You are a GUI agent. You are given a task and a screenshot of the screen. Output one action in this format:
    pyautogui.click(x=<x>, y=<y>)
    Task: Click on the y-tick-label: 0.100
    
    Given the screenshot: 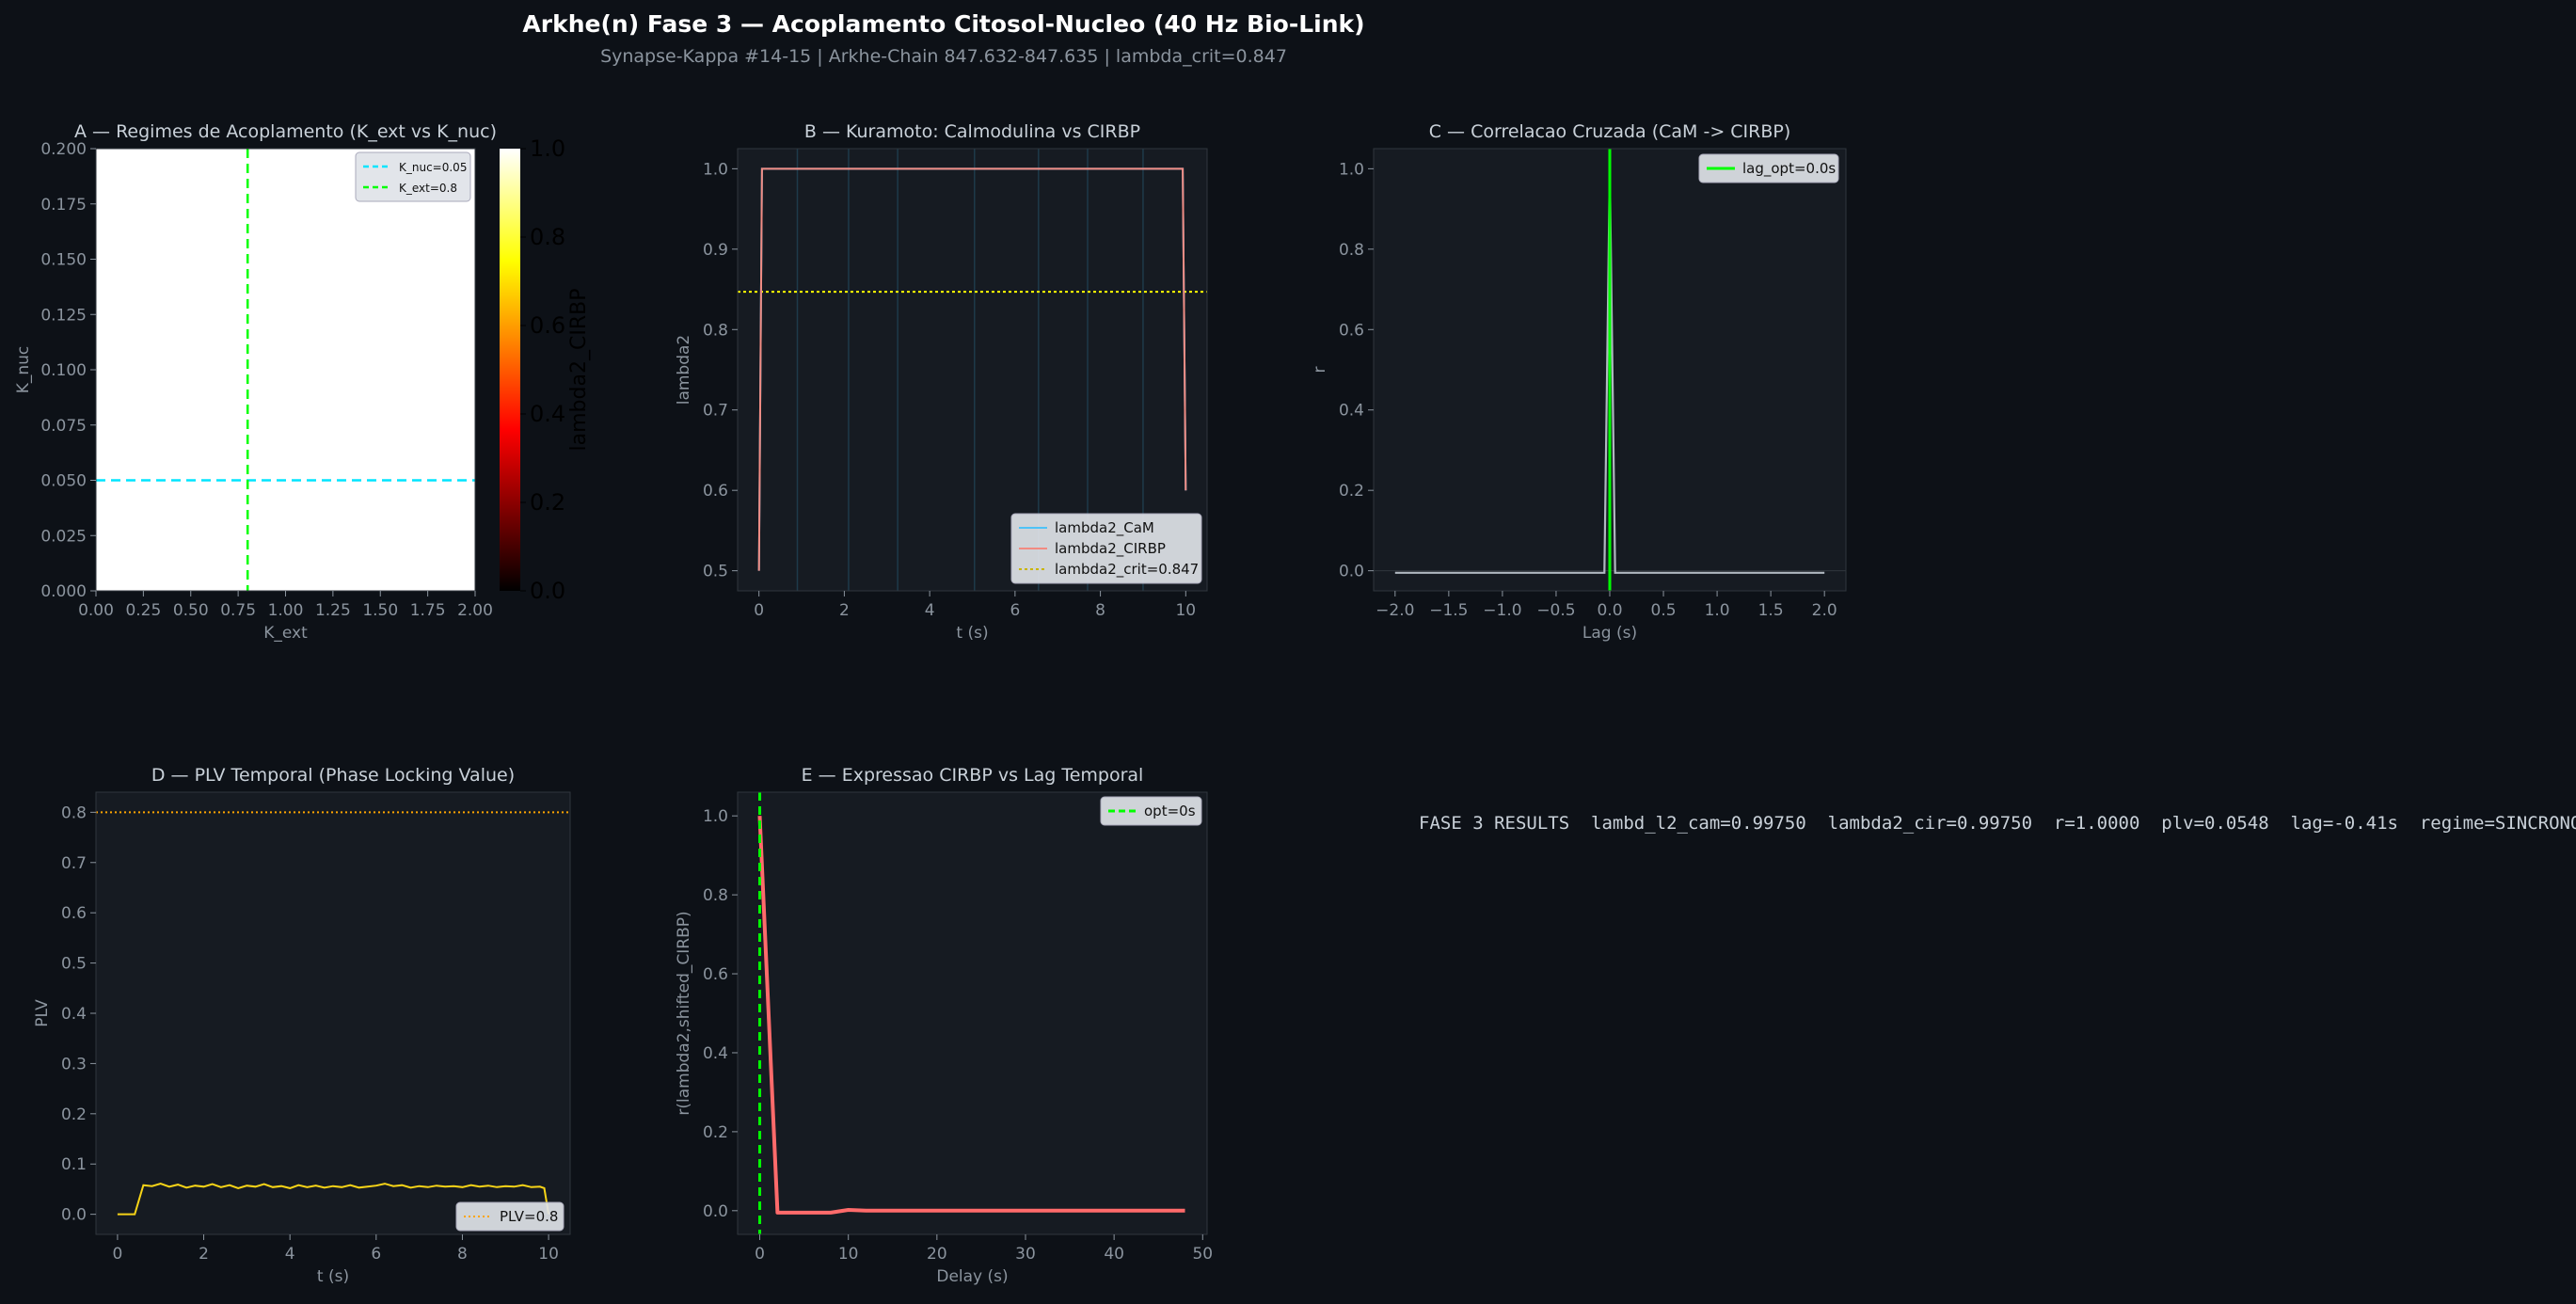 What is the action you would take?
    pyautogui.click(x=63, y=370)
    